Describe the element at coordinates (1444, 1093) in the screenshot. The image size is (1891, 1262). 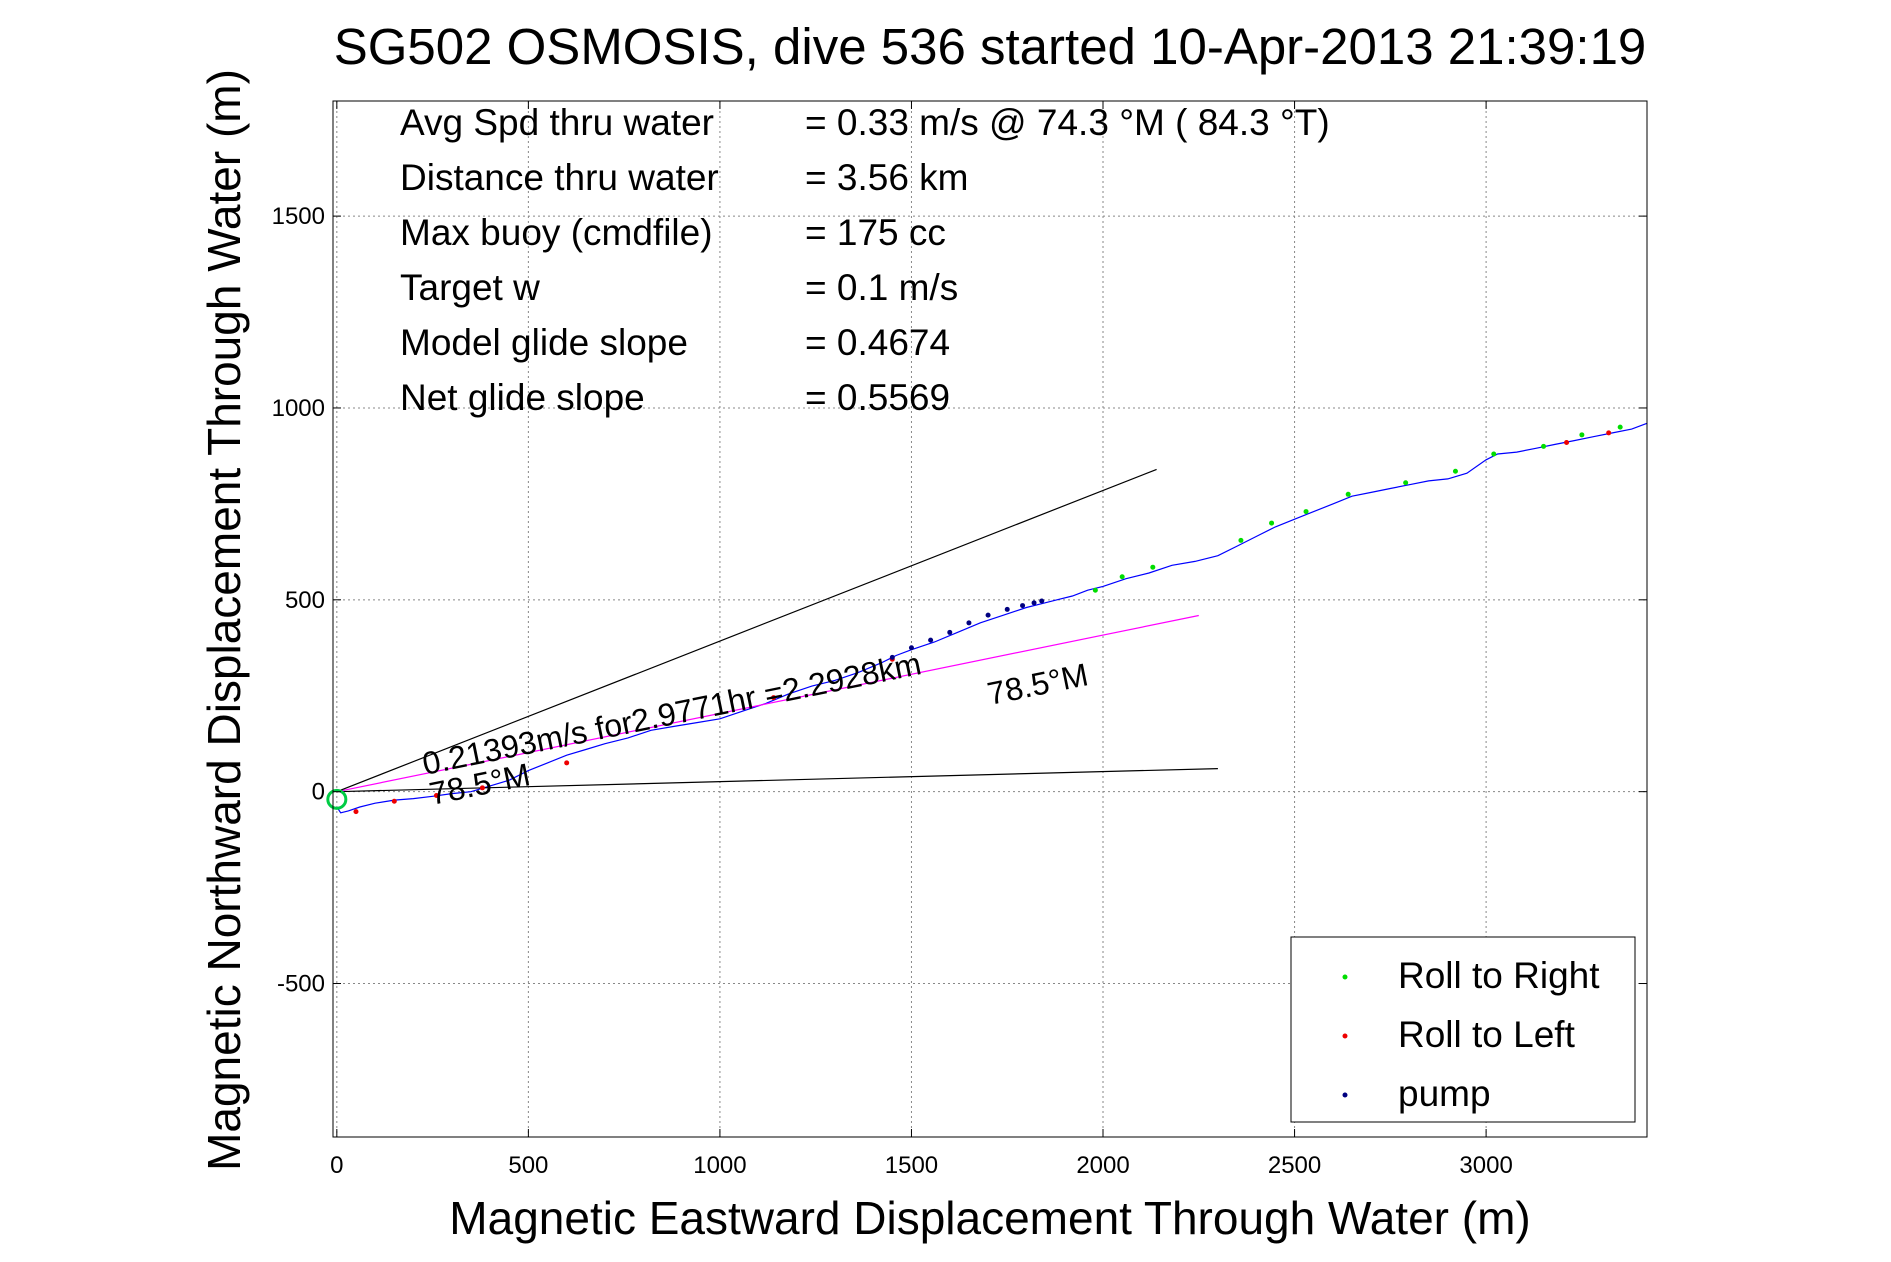
I see `legend-label: pump` at that location.